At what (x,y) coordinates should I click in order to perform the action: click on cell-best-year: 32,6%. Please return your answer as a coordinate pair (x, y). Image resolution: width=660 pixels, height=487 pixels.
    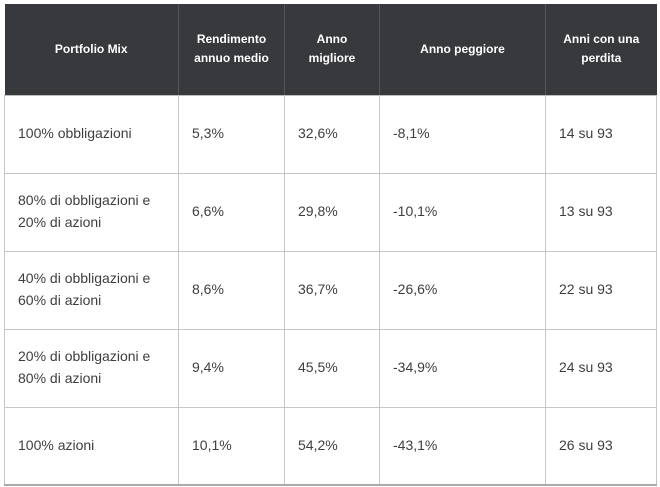
    Looking at the image, I should click on (332, 134).